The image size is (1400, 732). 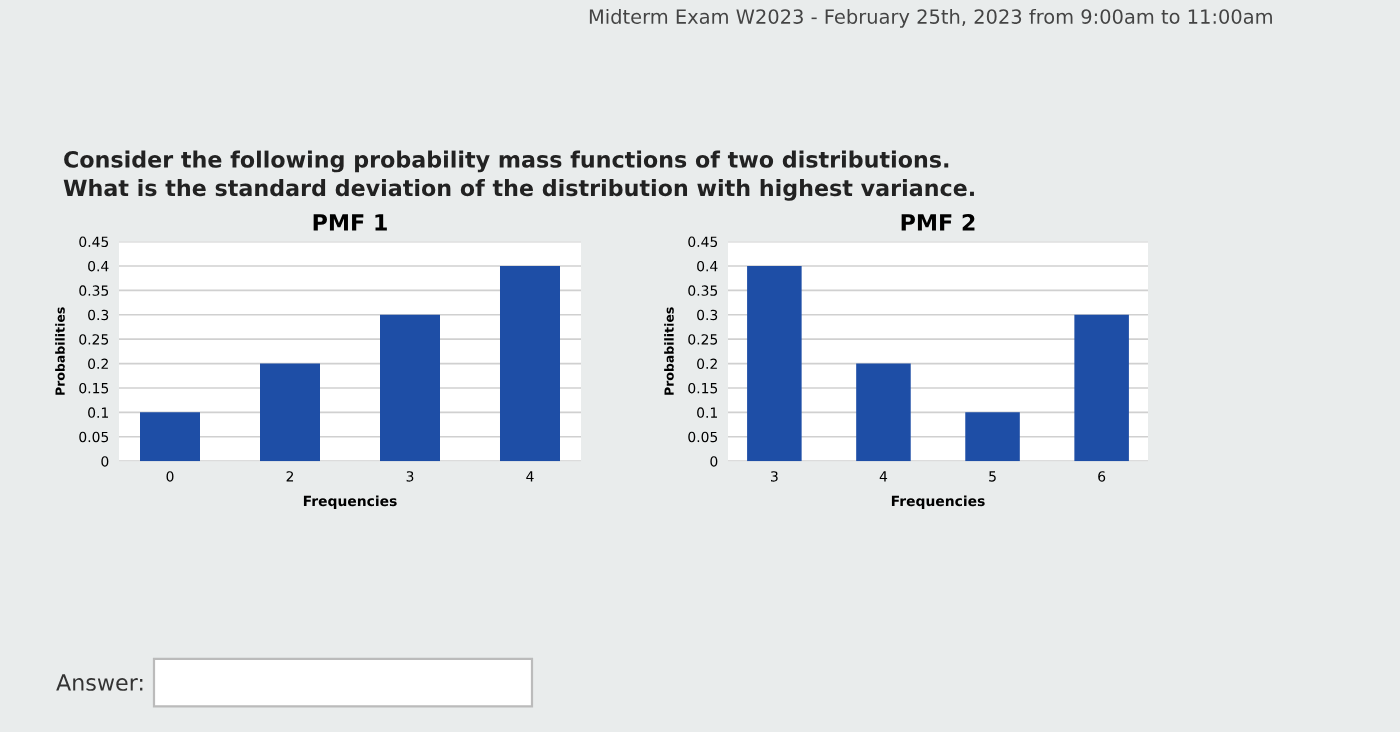 I want to click on chart-title: PMF 2, so click(x=938, y=222).